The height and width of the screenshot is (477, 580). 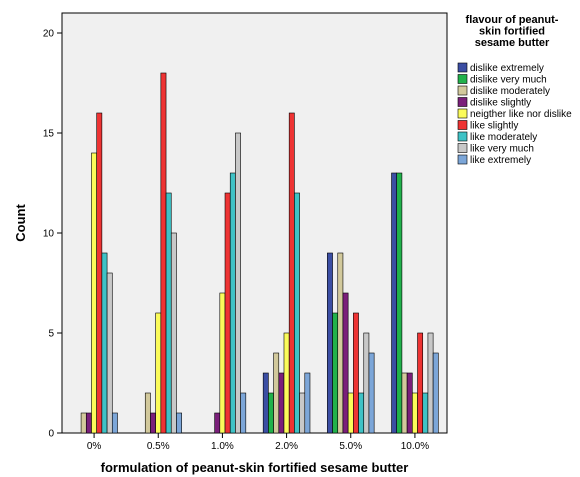 I want to click on bar-like-slightly-0%, so click(x=99, y=273).